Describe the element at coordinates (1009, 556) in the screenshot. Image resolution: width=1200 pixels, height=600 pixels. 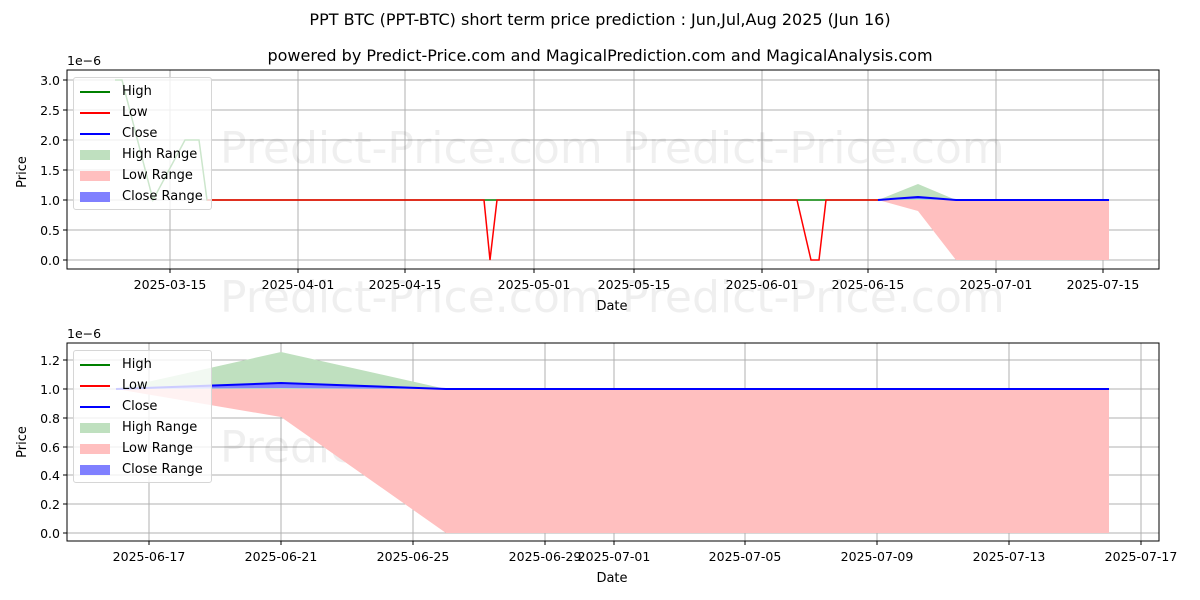
I see `x-tick-label: 2025-07-13` at that location.